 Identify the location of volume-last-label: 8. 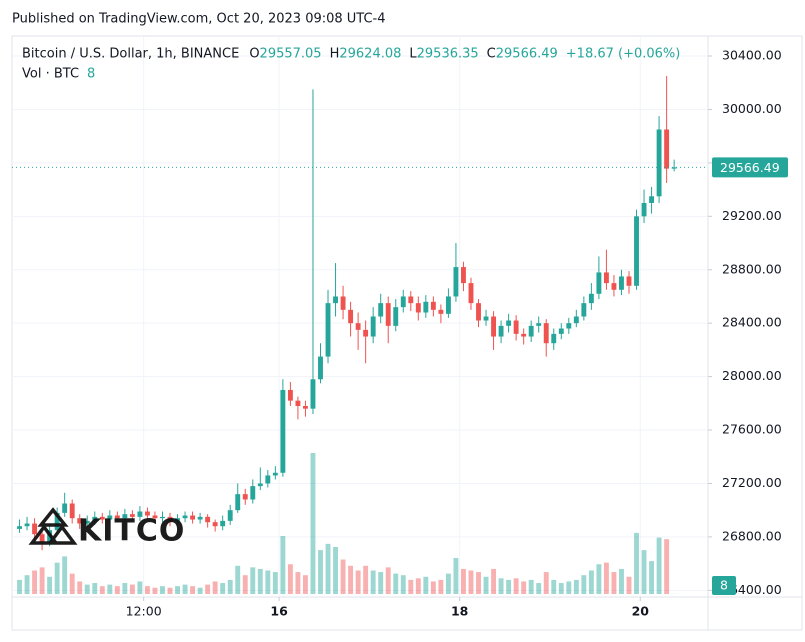
(724, 585).